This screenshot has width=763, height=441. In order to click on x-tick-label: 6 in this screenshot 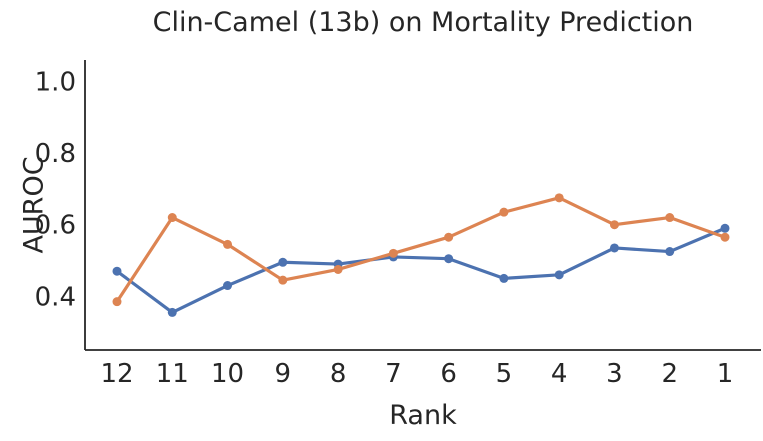, I will do `click(448, 374)`.